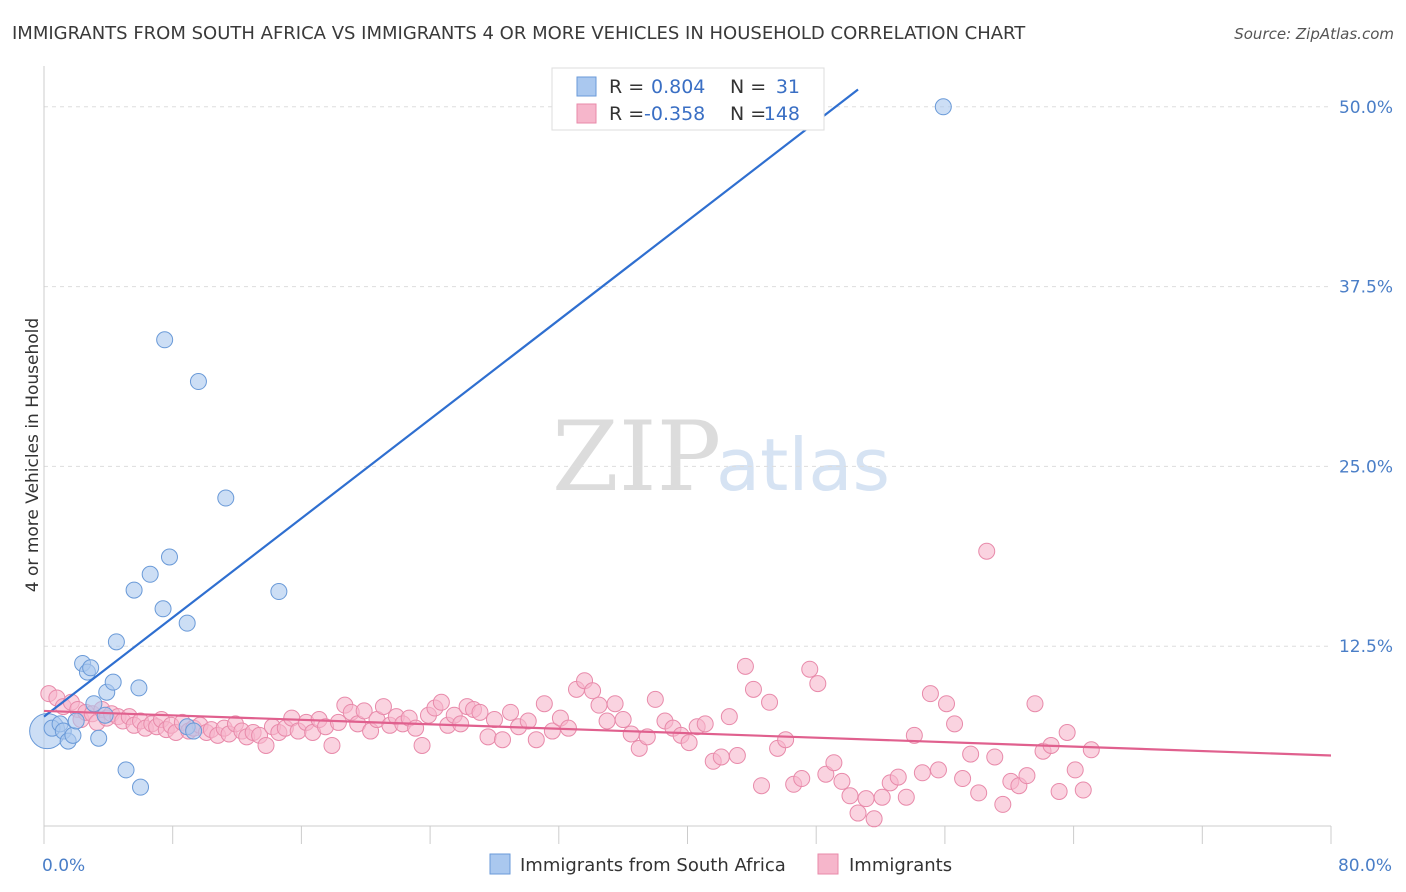 This screenshot has height=892, width=1406. I want to click on legend-r-value-2: -0.358, so click(674, 114).